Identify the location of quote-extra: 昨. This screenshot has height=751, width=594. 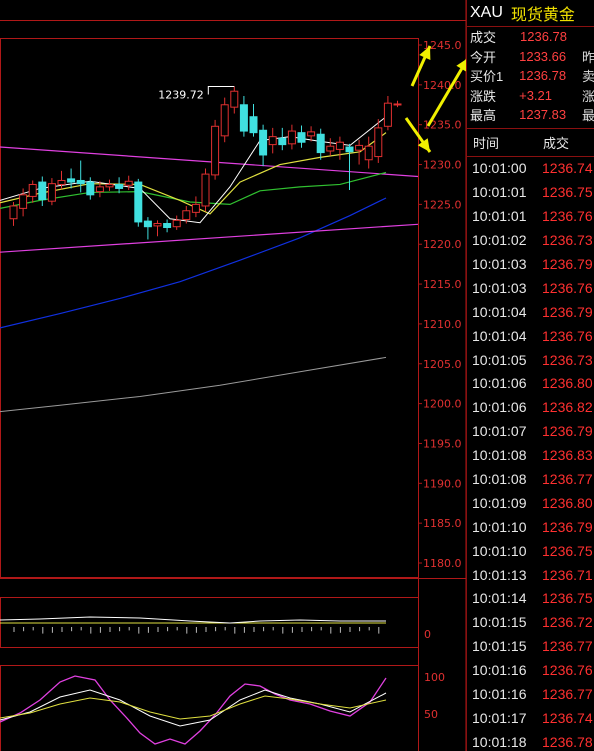
(587, 57).